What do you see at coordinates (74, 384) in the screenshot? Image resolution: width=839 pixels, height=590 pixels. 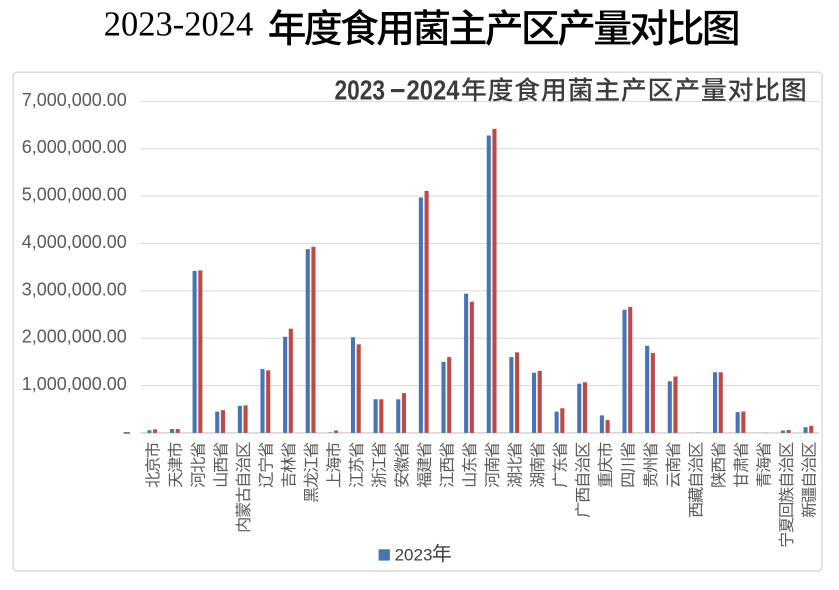 I see `svg-text: 1,000,000.00` at bounding box center [74, 384].